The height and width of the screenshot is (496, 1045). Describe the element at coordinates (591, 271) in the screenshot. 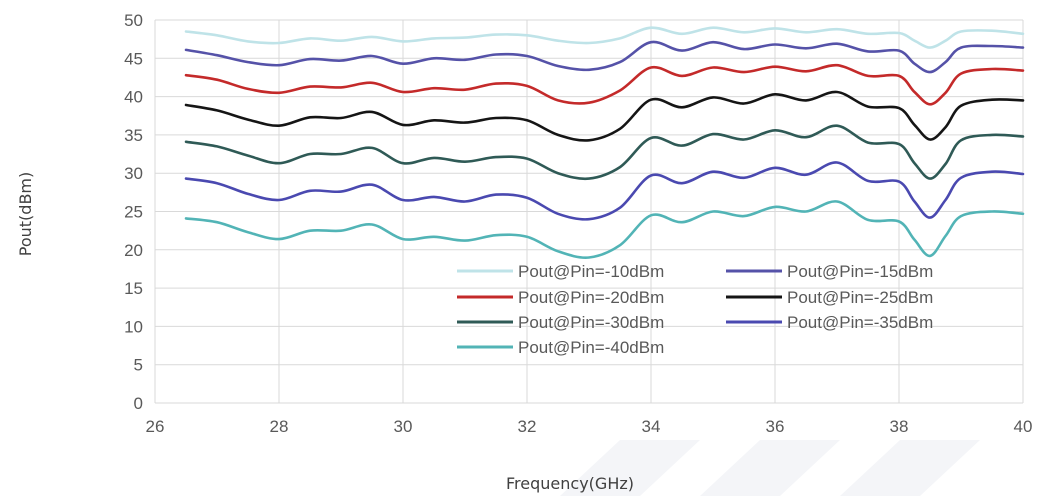

I see `legend-label: Pout@Pin=-10dBm` at that location.